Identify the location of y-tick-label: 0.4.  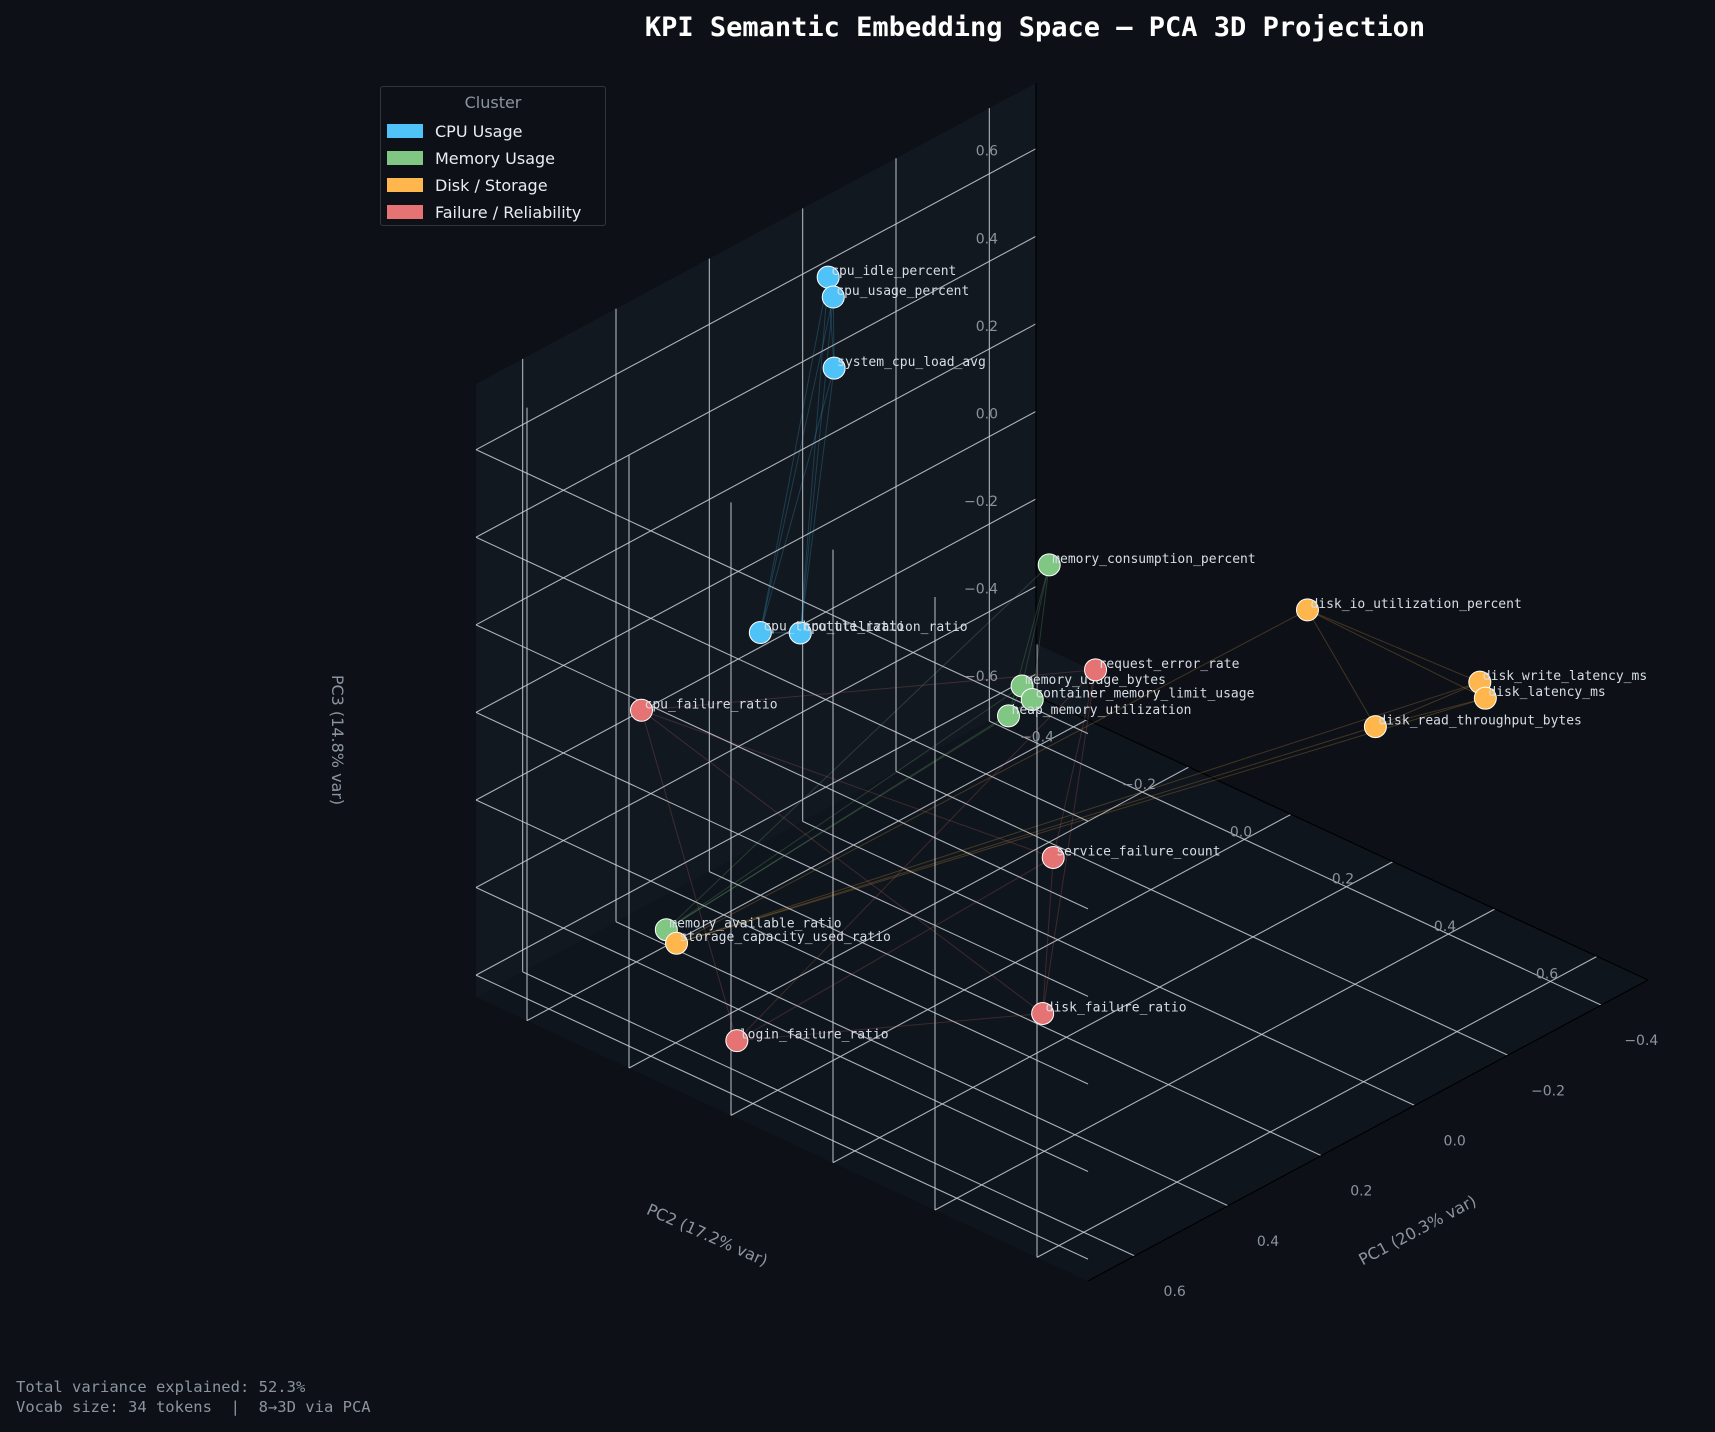
(1445, 927).